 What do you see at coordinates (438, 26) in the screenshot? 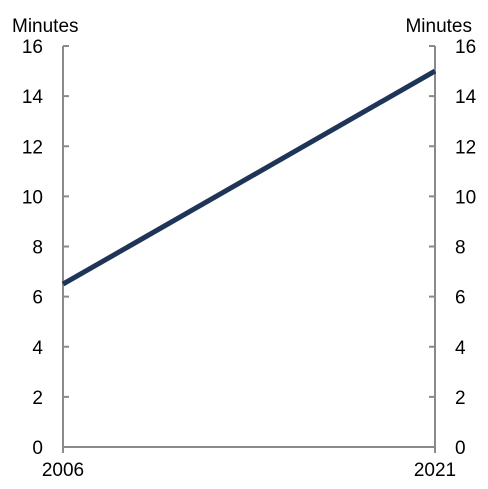
I see `right-axis-unit-label: Minutes` at bounding box center [438, 26].